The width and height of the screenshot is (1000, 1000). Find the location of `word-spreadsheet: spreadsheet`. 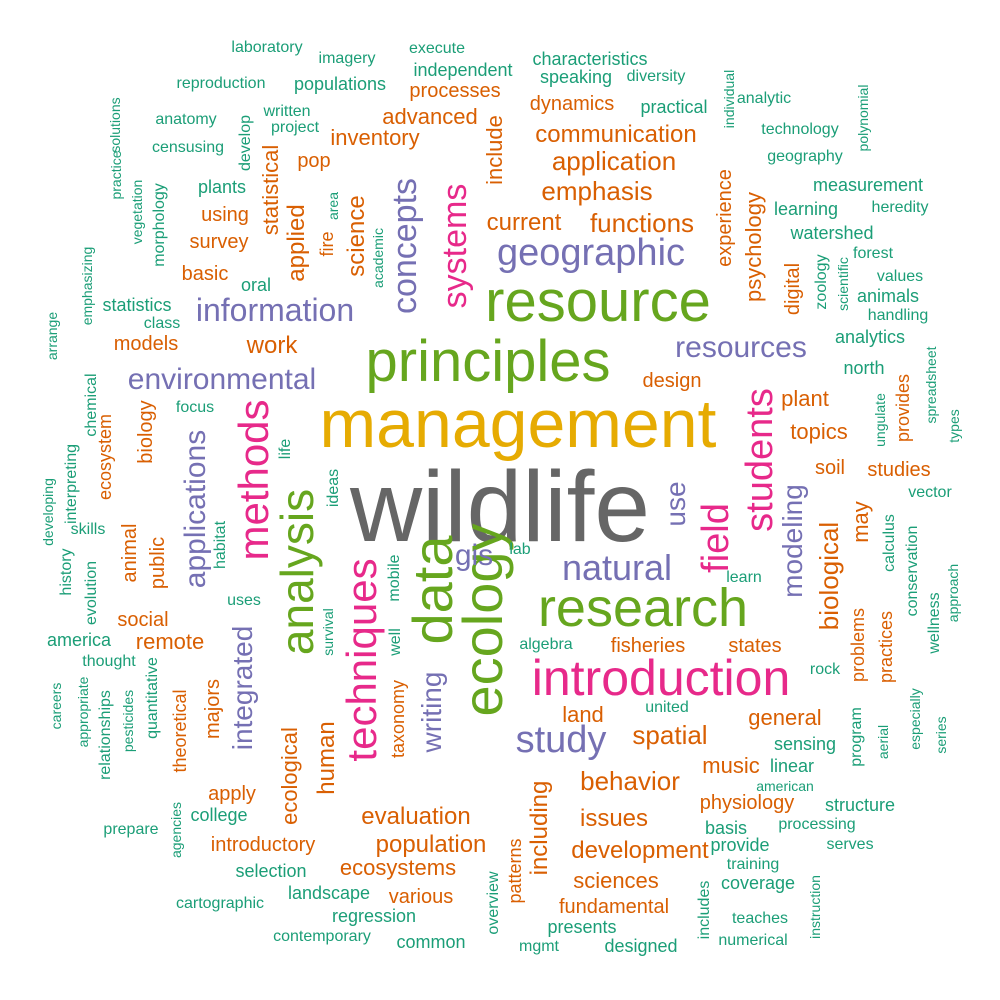

word-spreadsheet: spreadsheet is located at coordinates (931, 385).